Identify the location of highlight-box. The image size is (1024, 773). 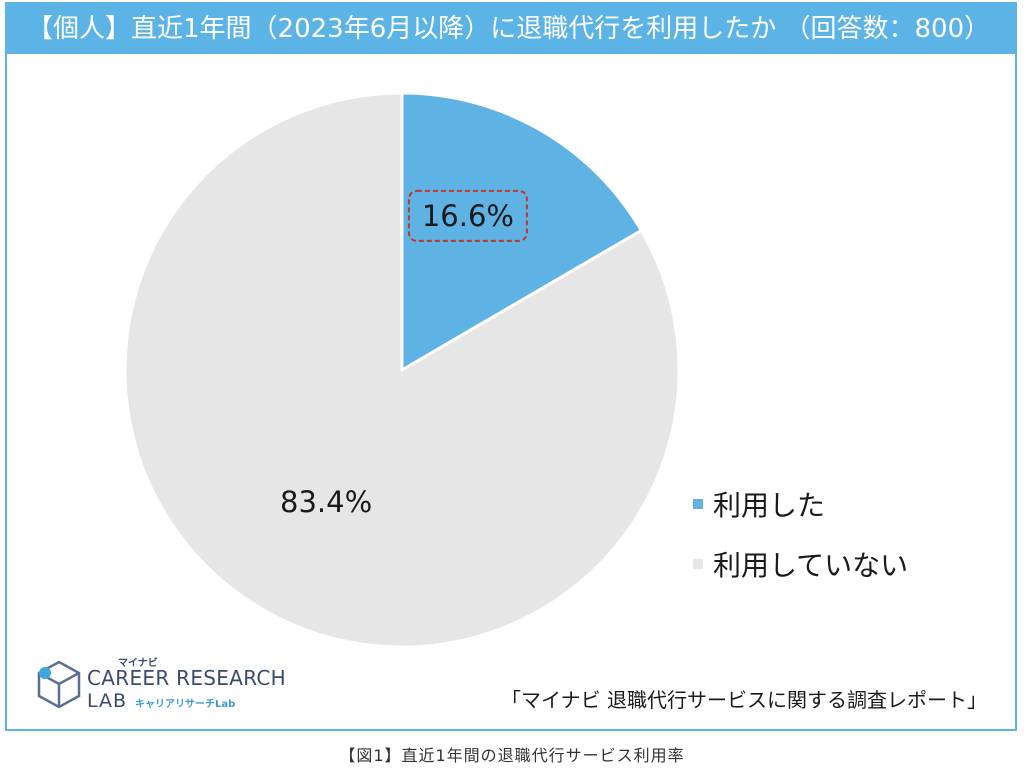
(467, 215).